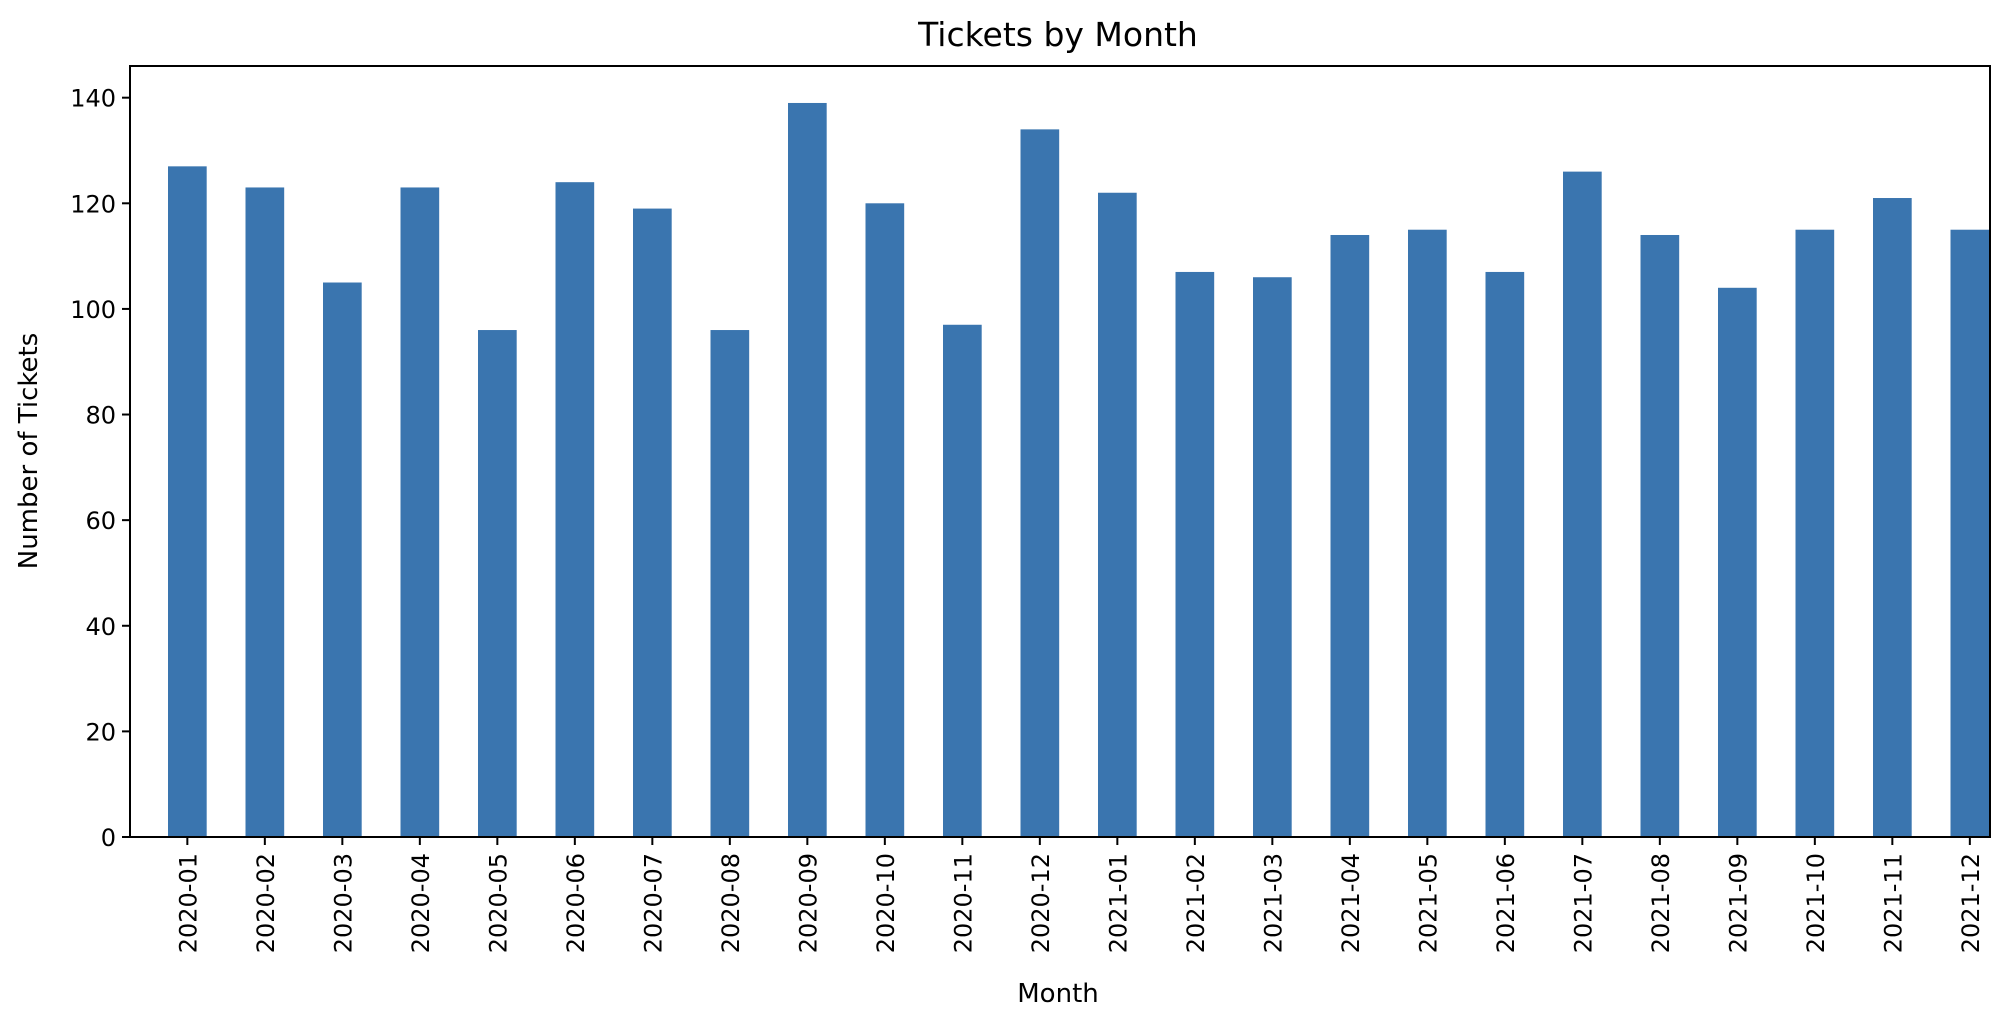  I want to click on x-tick-label: 2020-06, so click(576, 903).